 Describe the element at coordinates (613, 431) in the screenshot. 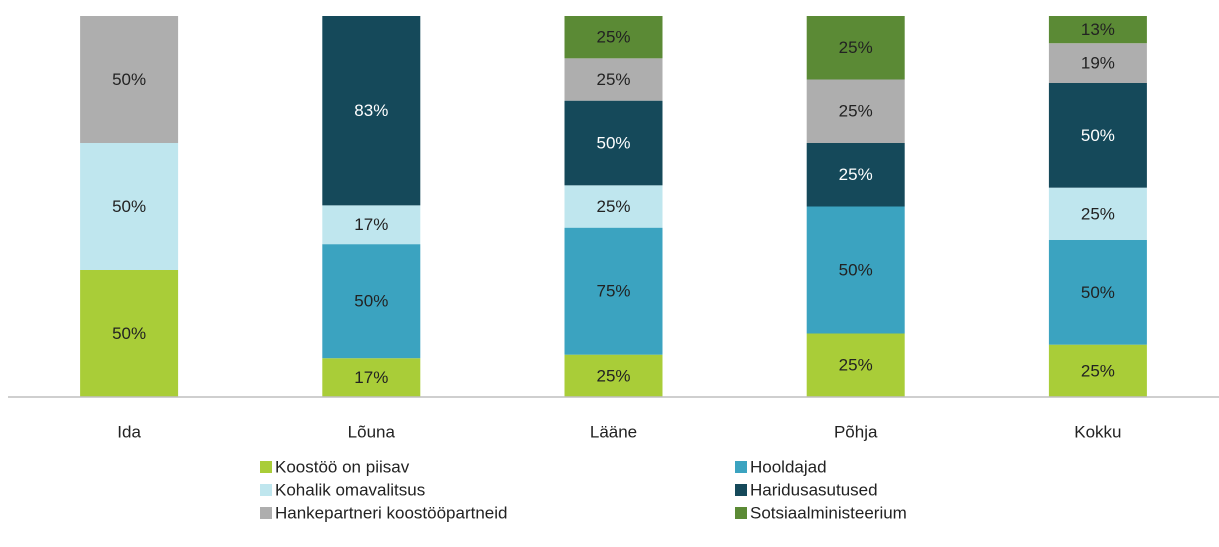

I see `x-tick-label: Lääne` at that location.